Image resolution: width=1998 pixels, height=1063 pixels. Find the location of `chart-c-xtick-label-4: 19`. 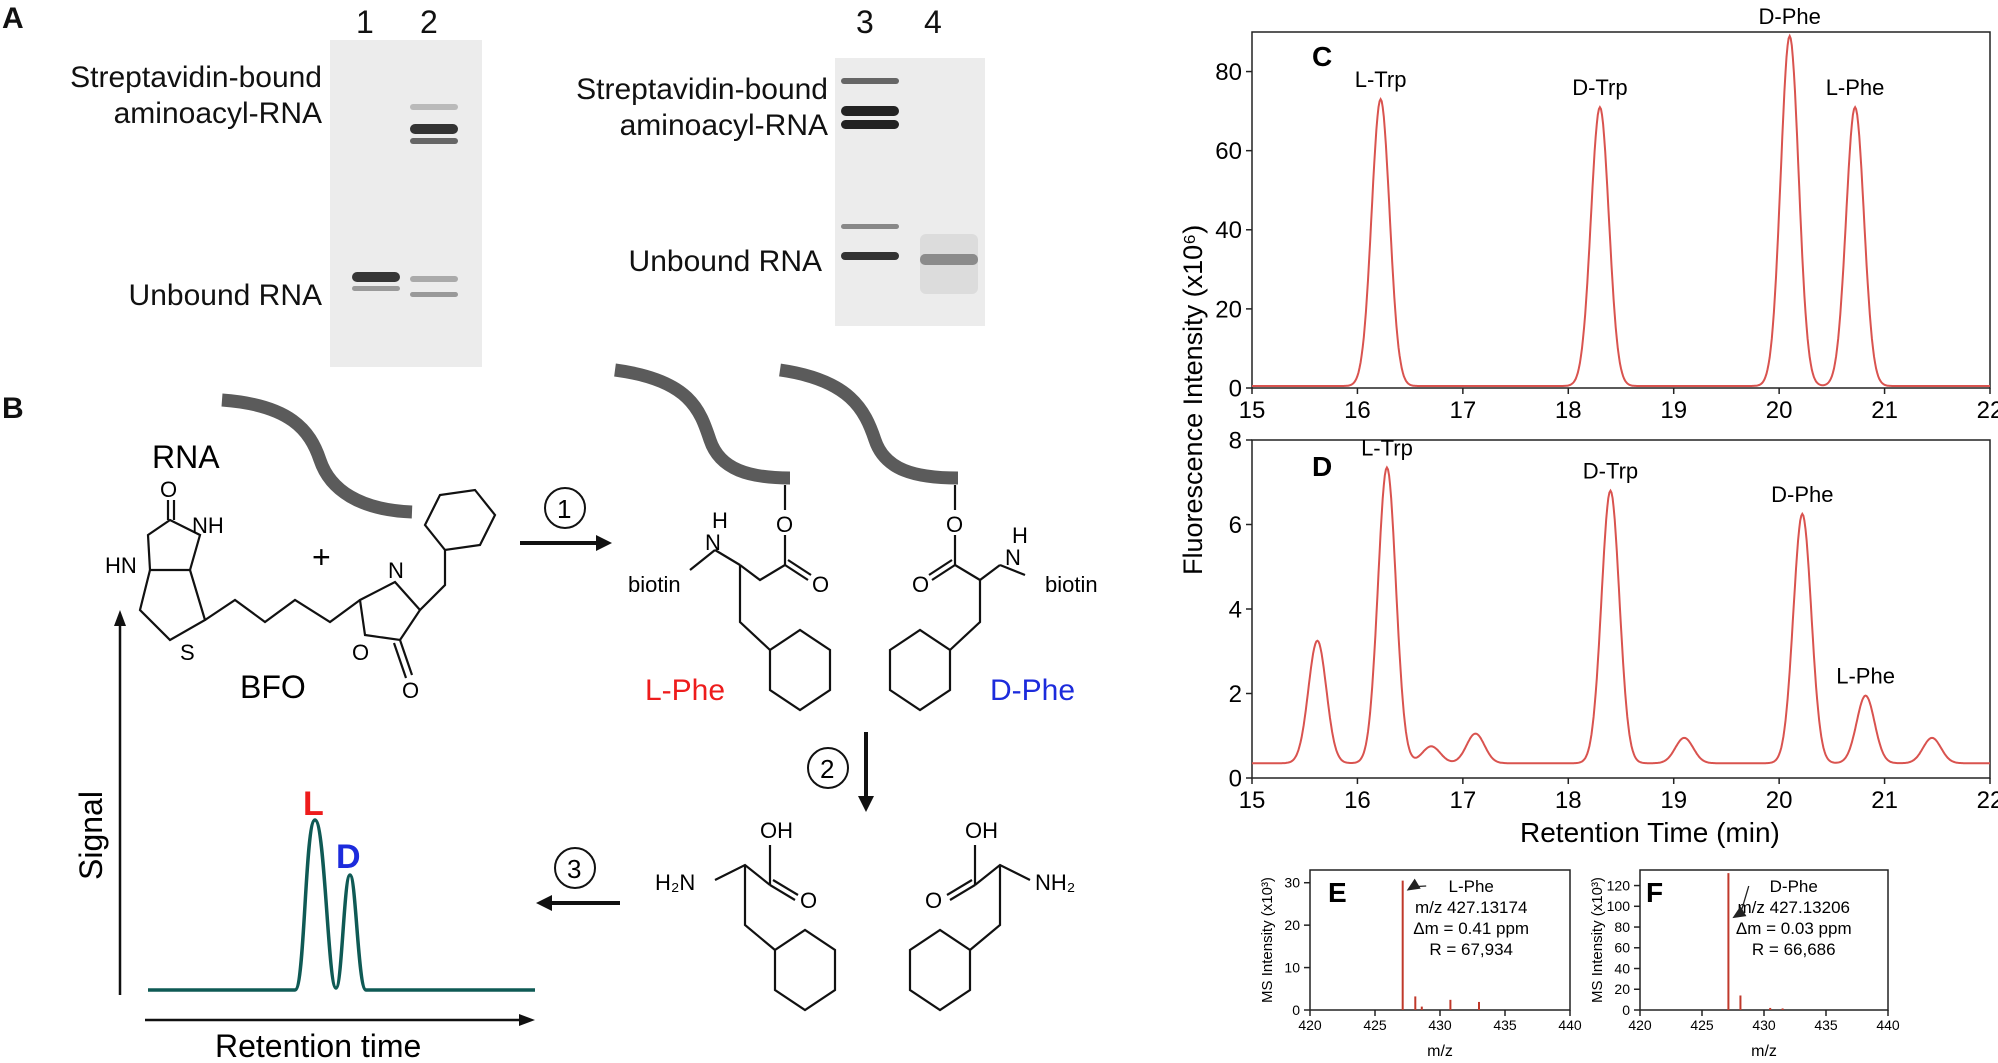

chart-c-xtick-label-4: 19 is located at coordinates (1673, 410).